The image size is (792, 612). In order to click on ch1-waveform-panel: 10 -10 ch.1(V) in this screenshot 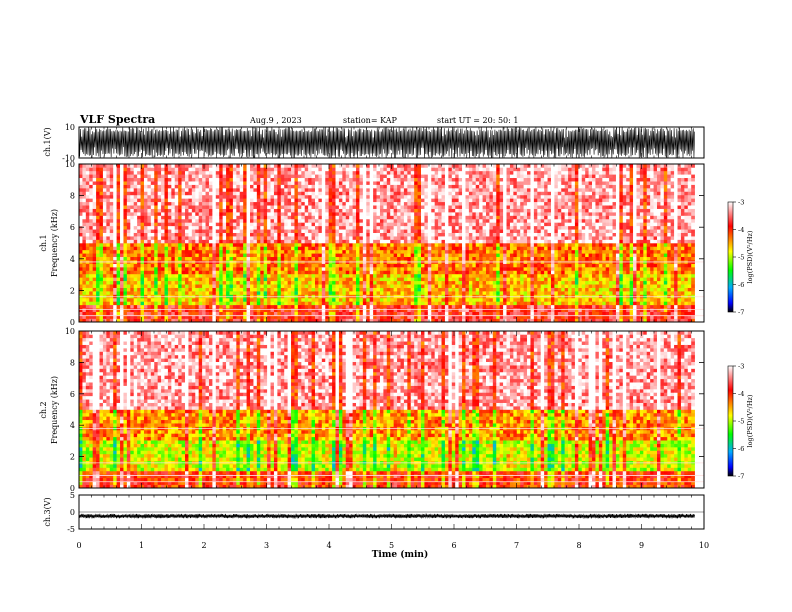, I will do `click(374, 143)`.